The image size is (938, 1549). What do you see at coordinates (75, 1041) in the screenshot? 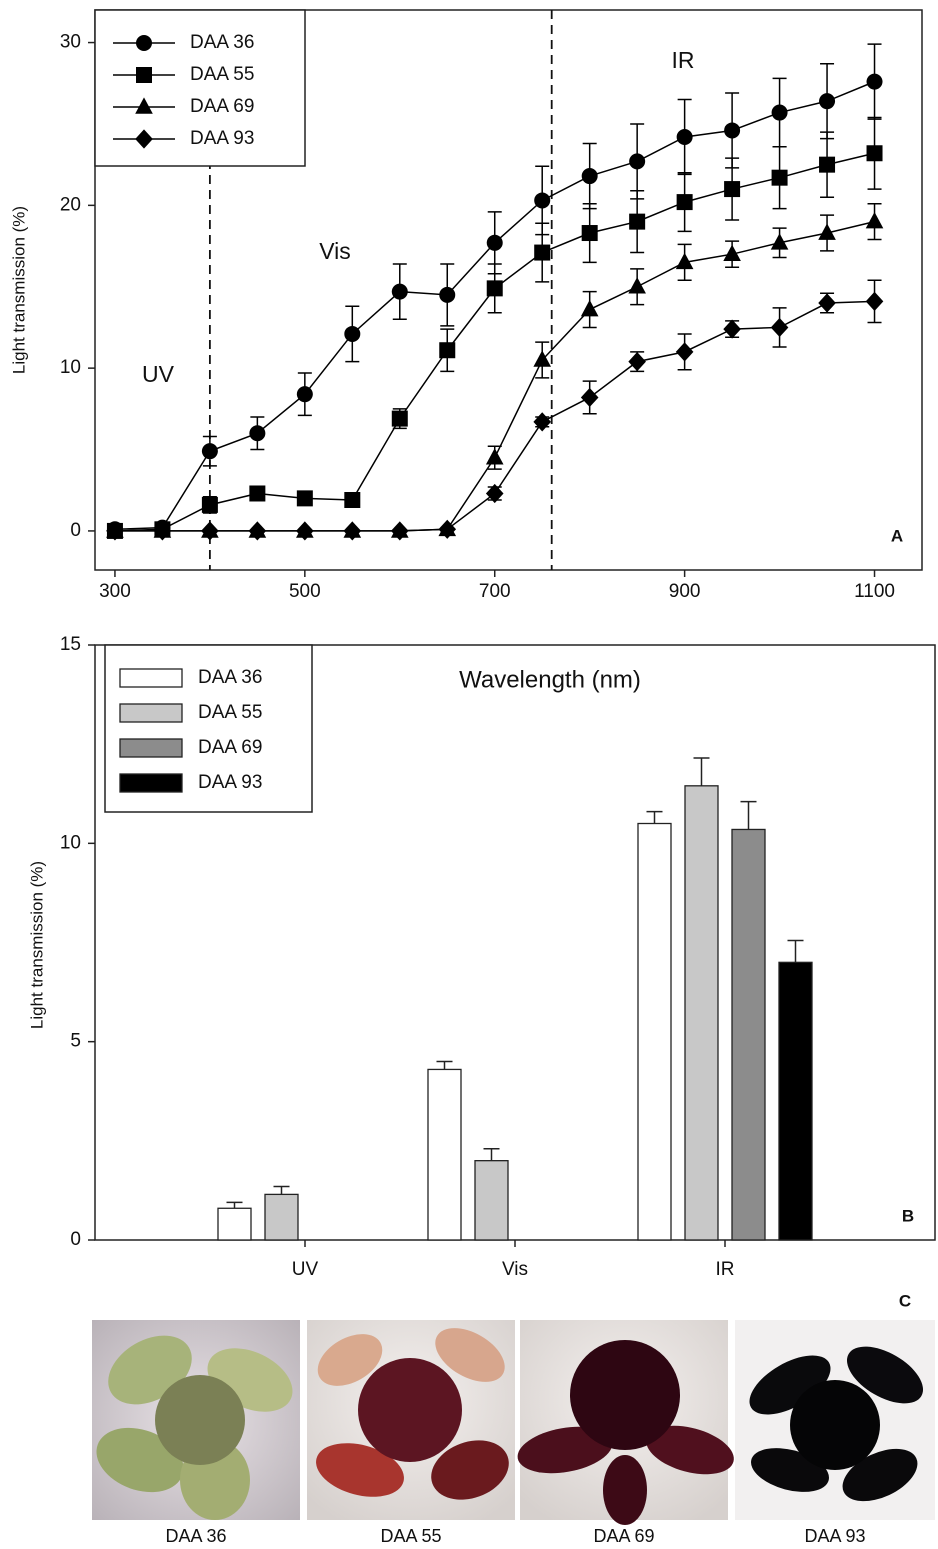
I see `y-tick-label: 5` at bounding box center [75, 1041].